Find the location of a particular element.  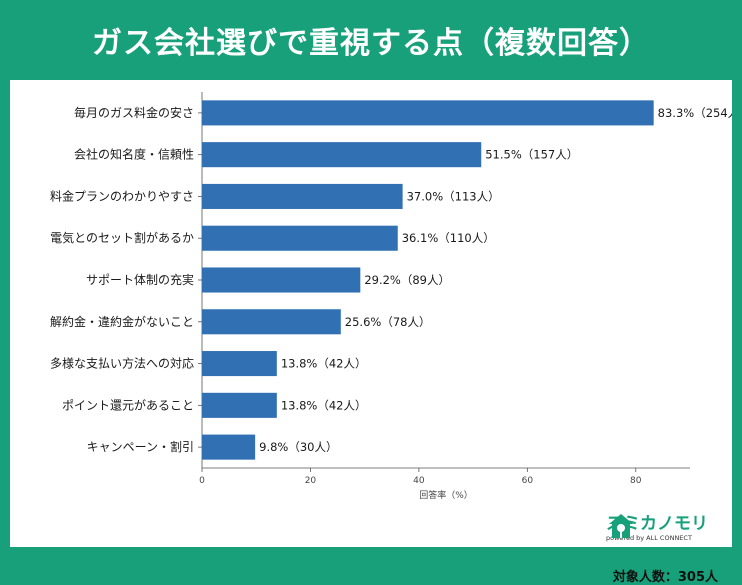

logo-powered-by: powered by ALL CONNECT is located at coordinates (649, 538).